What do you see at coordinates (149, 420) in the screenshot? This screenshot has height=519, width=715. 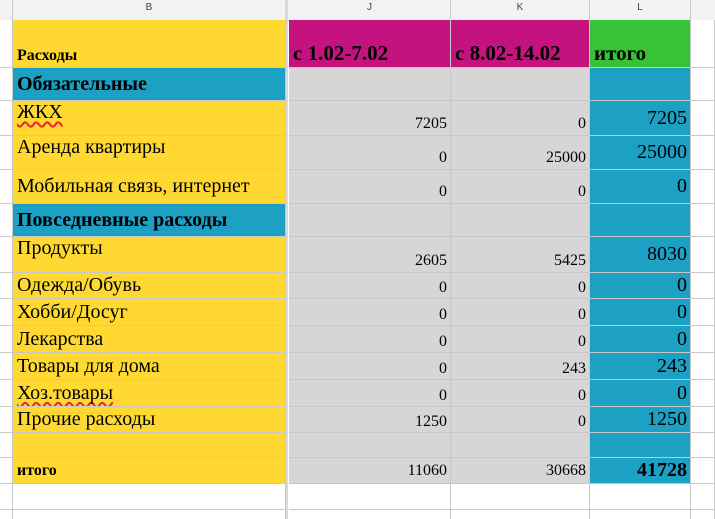 I see `row-name-cell: Прочие расходы` at bounding box center [149, 420].